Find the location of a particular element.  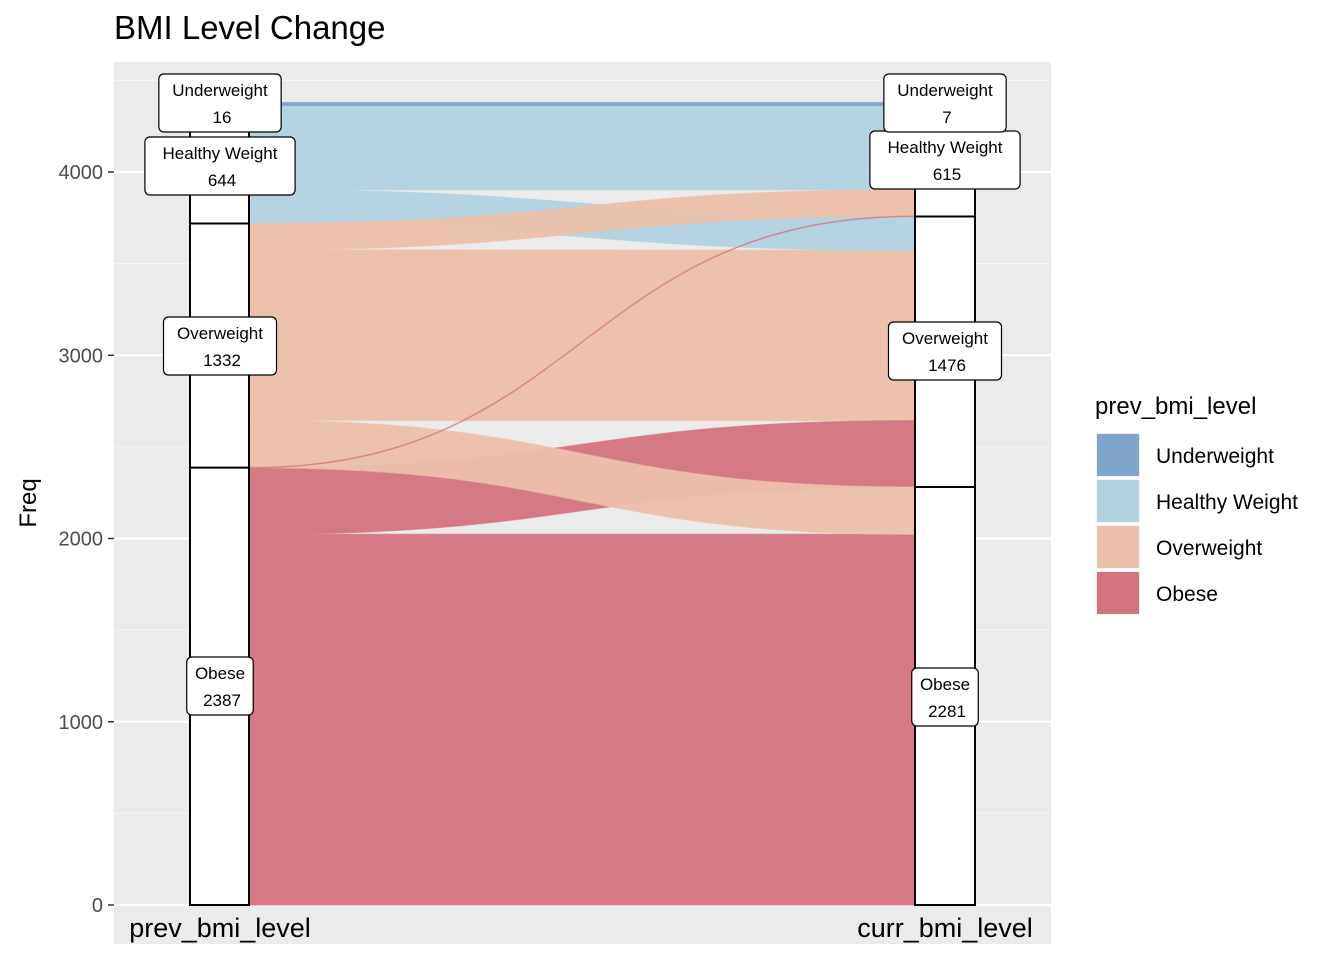

node-label-prev-overweight: Overweight 1332 is located at coordinates (220, 346).